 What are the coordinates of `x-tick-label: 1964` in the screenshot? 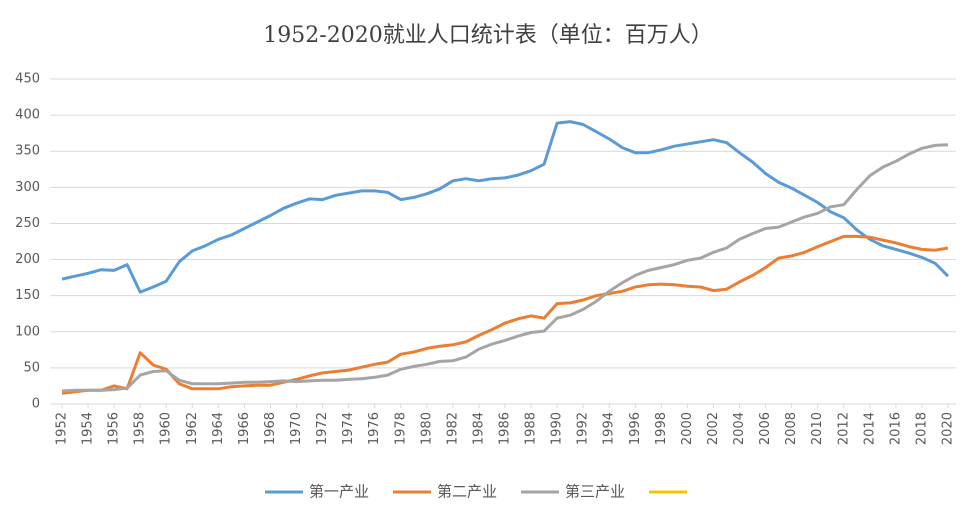 It's located at (218, 428).